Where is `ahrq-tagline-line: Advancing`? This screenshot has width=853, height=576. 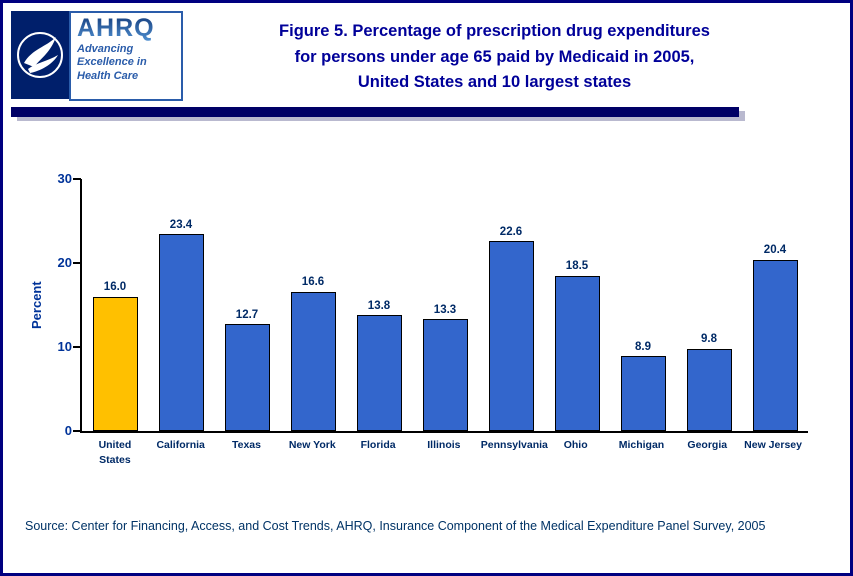
ahrq-tagline-line: Advancing is located at coordinates (105, 49).